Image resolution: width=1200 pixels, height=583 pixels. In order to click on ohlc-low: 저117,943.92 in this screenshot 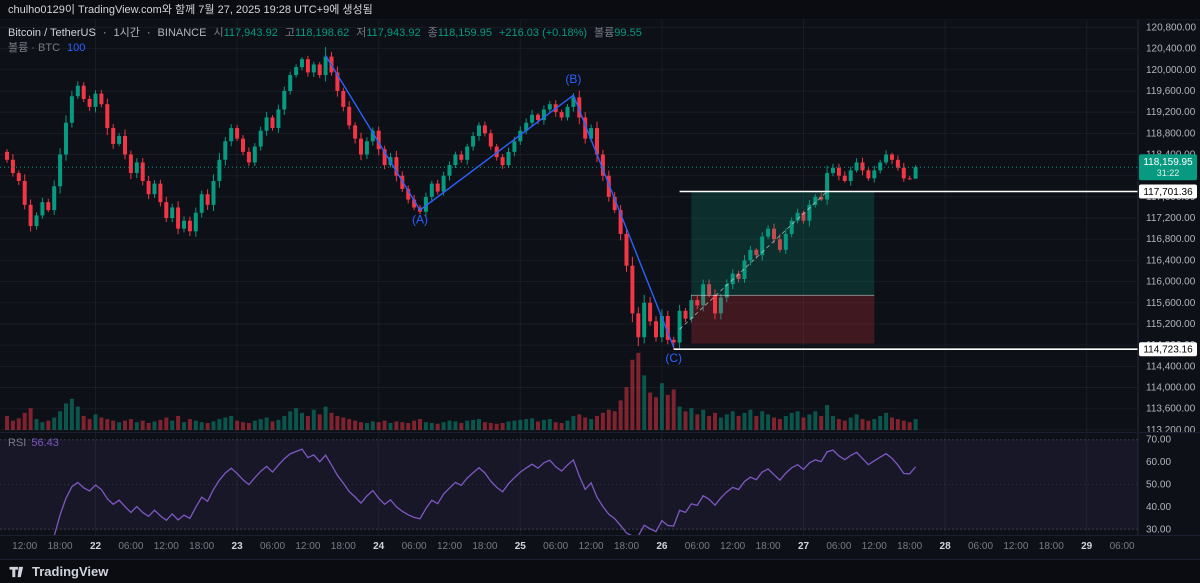, I will do `click(388, 33)`.